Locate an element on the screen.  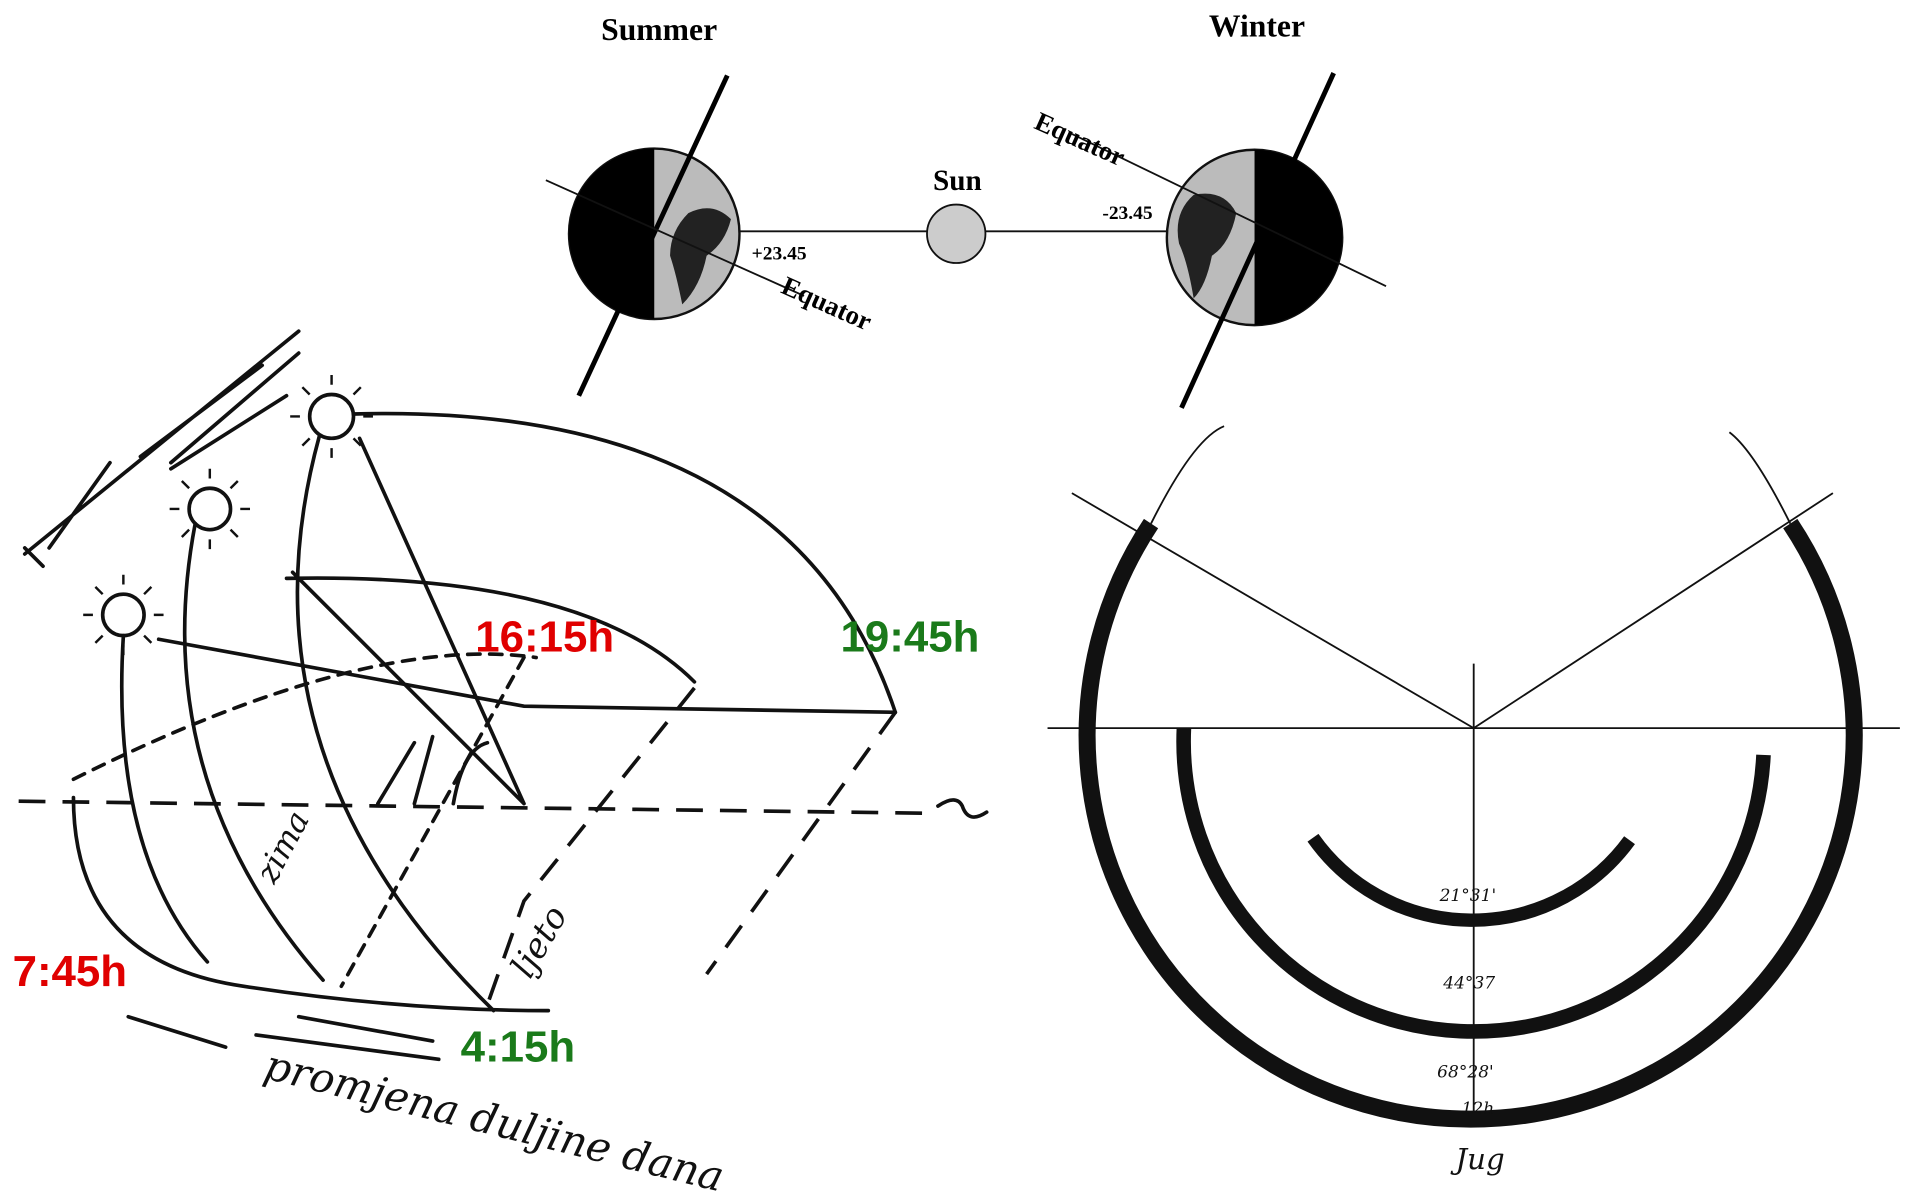
horizon is located at coordinates (478, 807).